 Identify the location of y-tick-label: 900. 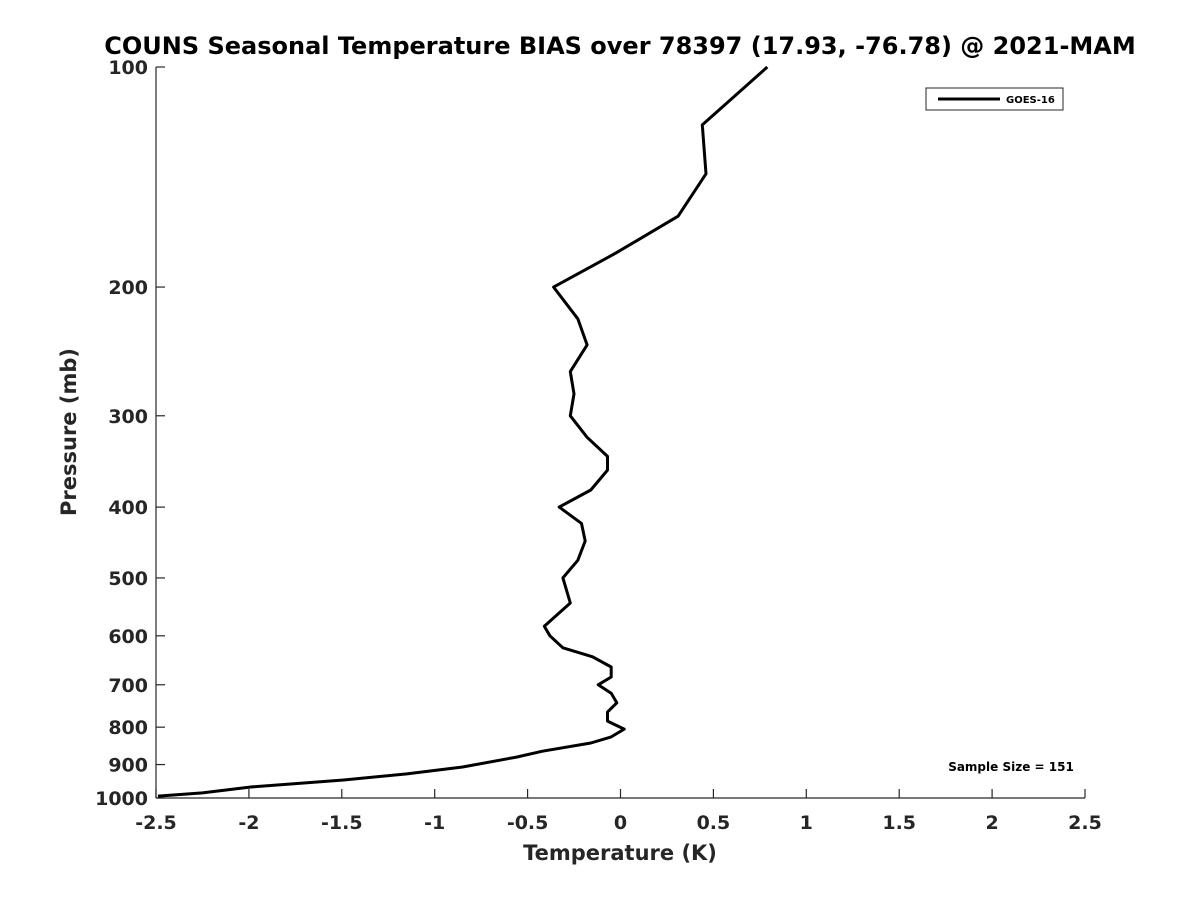
(128, 766).